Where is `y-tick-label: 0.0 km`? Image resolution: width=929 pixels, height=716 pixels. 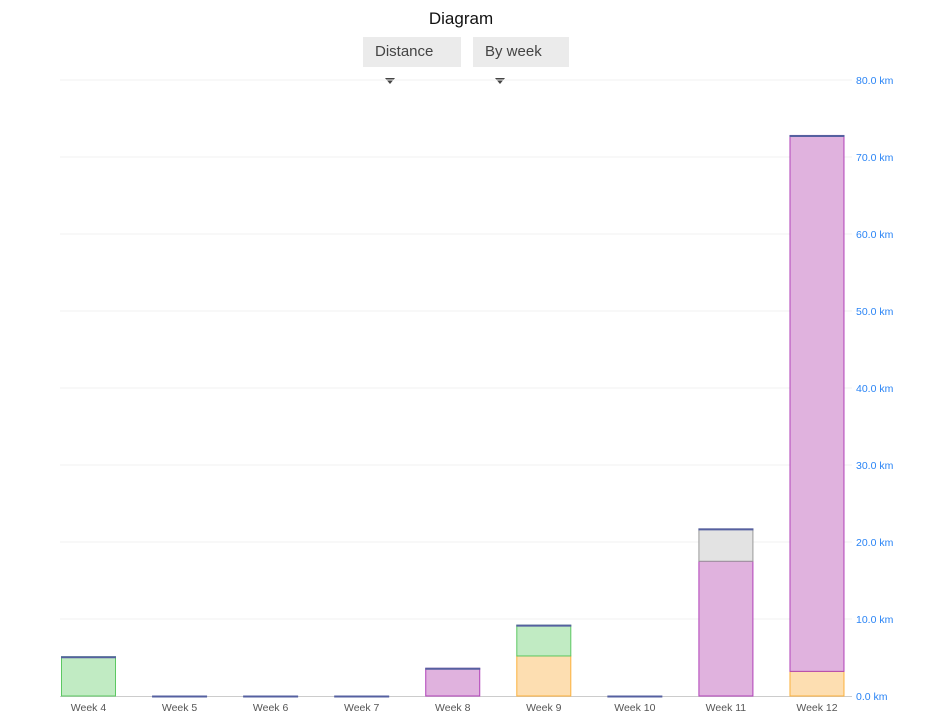 y-tick-label: 0.0 km is located at coordinates (872, 697).